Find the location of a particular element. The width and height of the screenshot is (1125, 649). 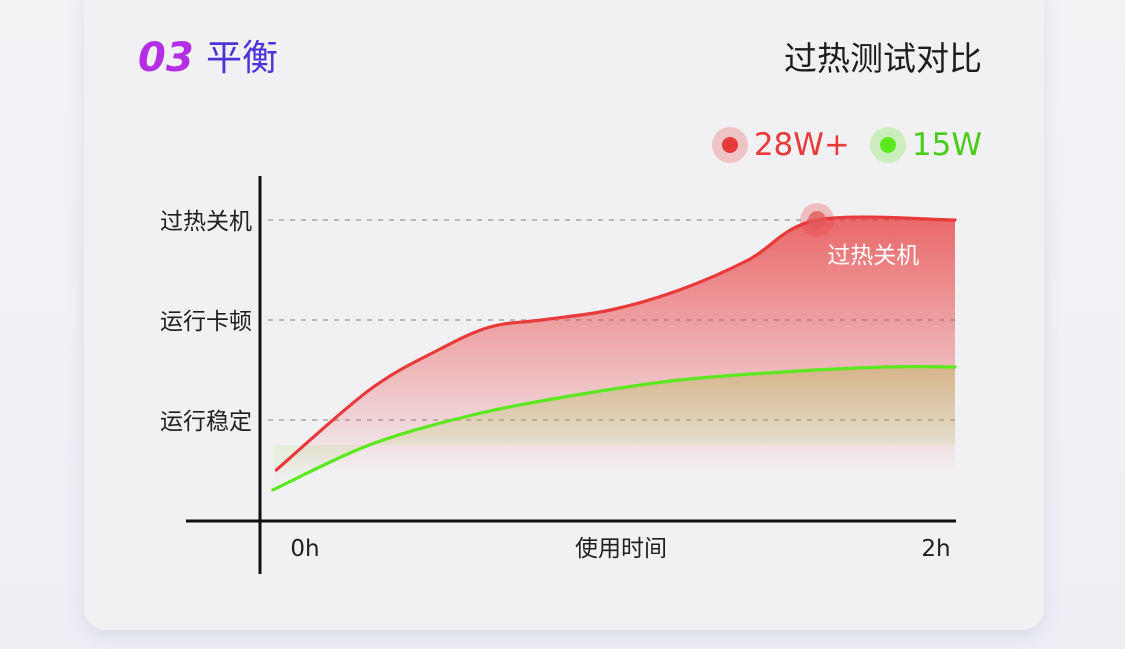

section-number: 03 is located at coordinates (166, 58).